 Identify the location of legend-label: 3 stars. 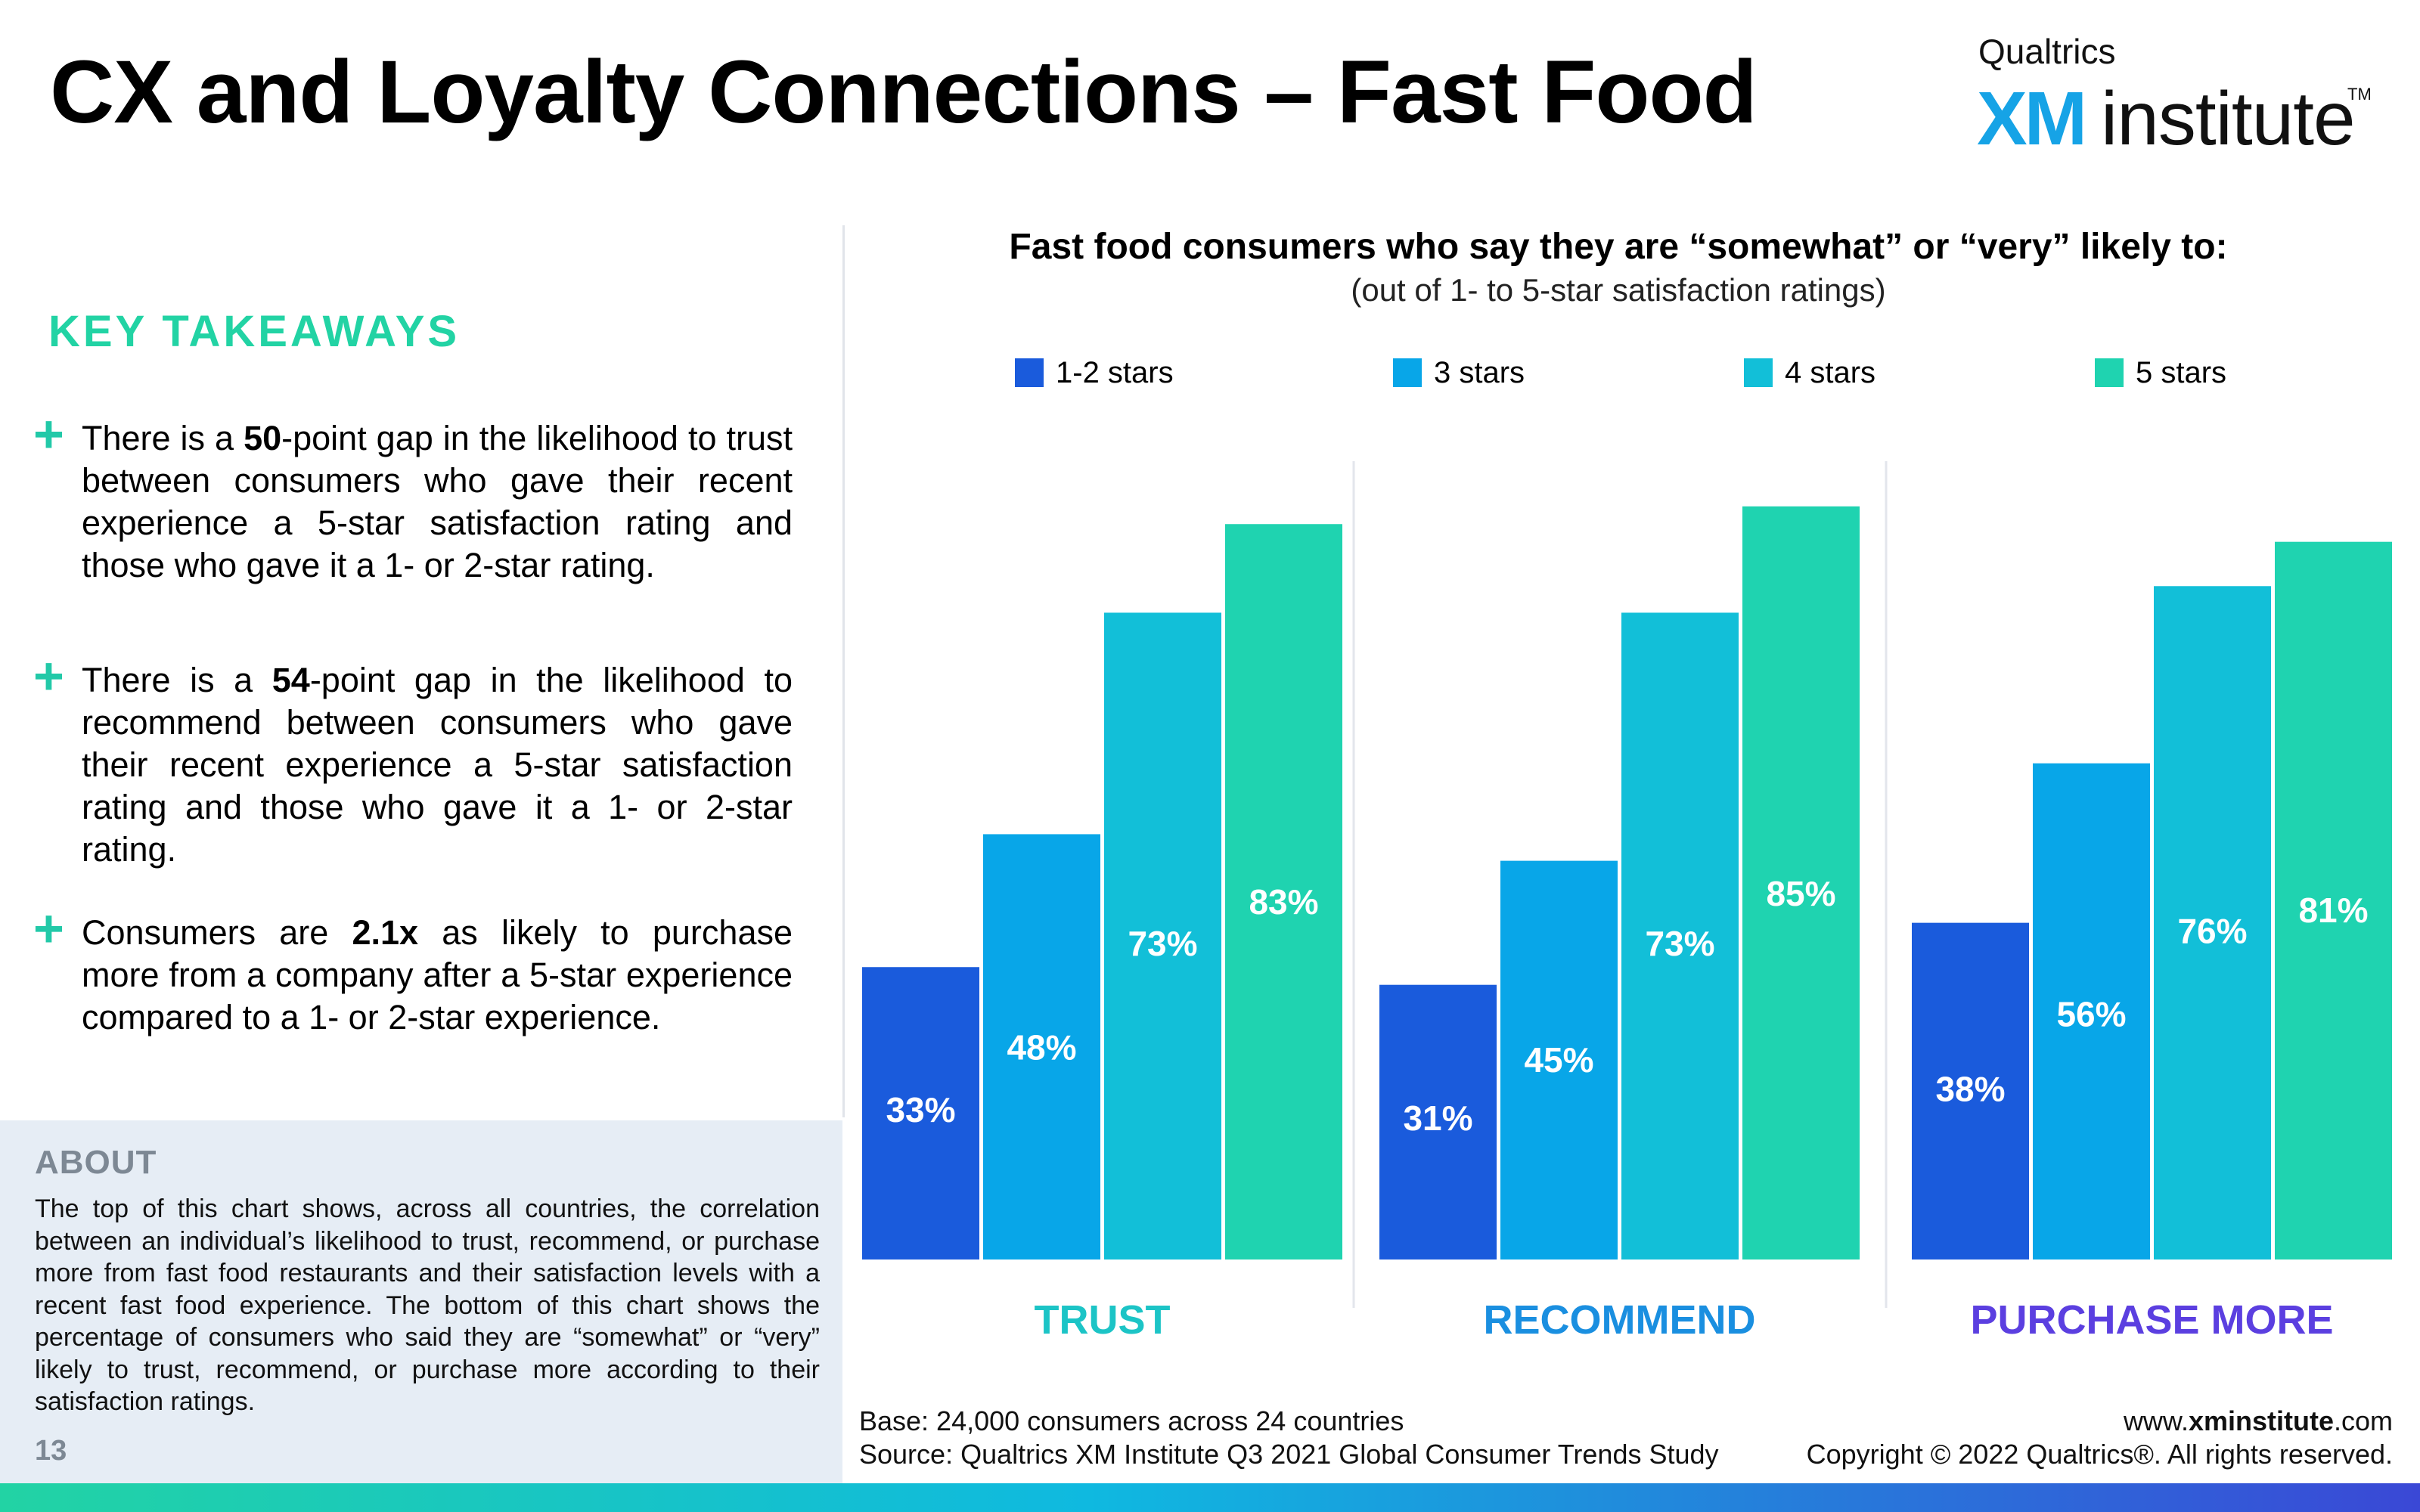
(1479, 372).